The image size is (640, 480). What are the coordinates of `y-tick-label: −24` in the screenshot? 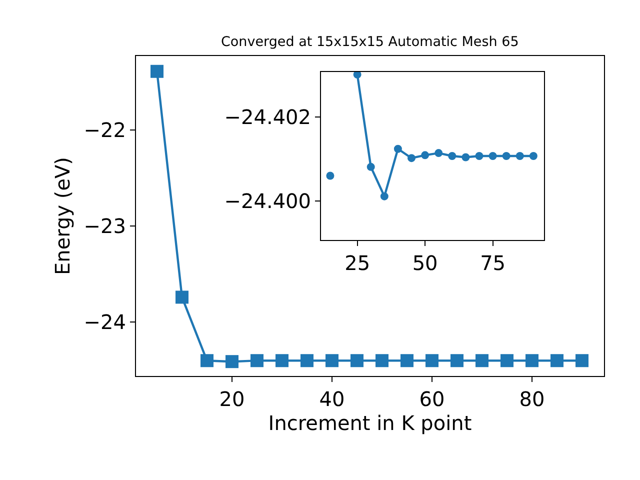 It's located at (105, 322).